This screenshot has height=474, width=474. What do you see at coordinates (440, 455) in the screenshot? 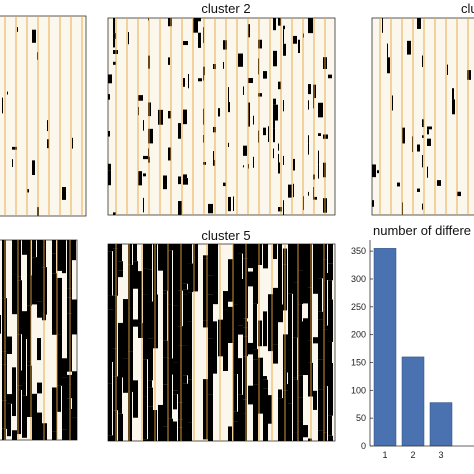
I see `x-tick-label: 3` at bounding box center [440, 455].